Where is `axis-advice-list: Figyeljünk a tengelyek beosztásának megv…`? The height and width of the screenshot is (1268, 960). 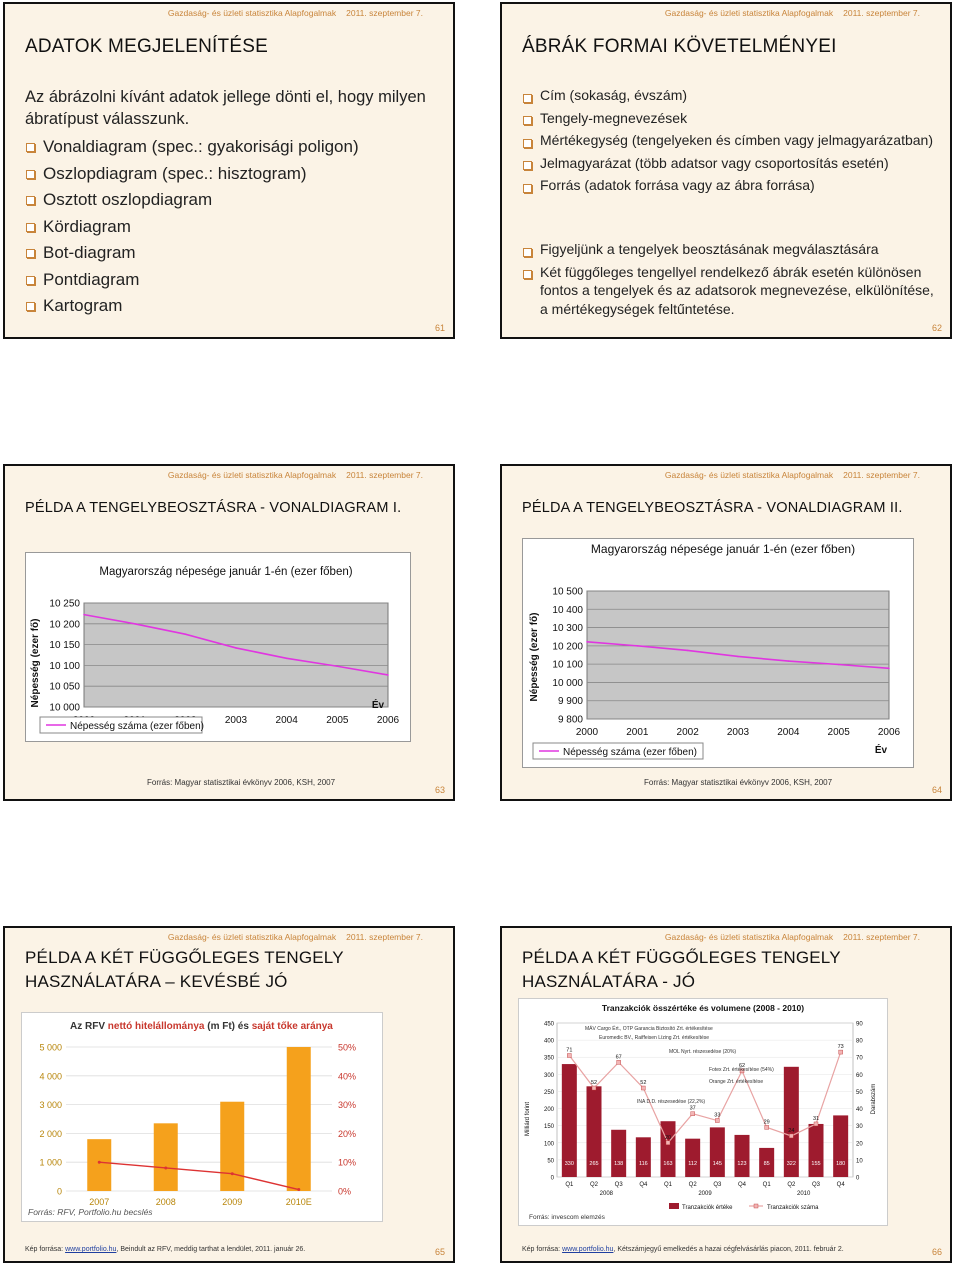
axis-advice-list: Figyeljünk a tengelyek beosztásának megv… is located at coordinates (732, 279).